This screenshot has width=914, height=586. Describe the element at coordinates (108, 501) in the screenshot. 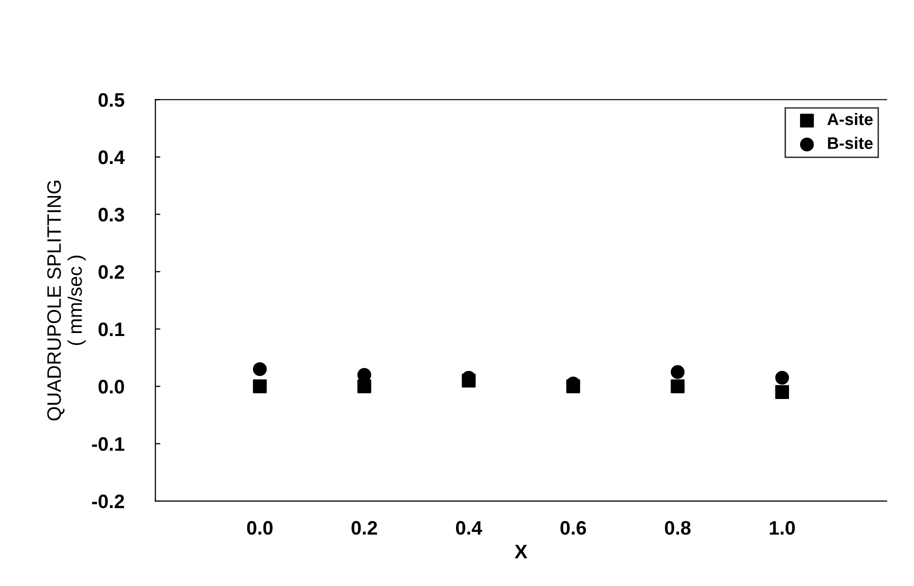

I see `y-tick-label: -0.2` at that location.